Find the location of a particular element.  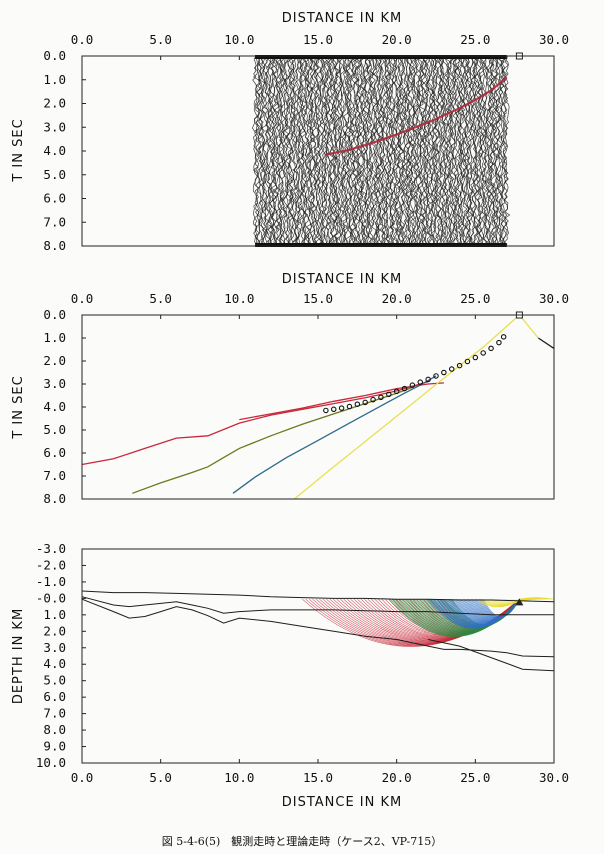

panel-2-ytick-label: 8.0 is located at coordinates (54, 498).